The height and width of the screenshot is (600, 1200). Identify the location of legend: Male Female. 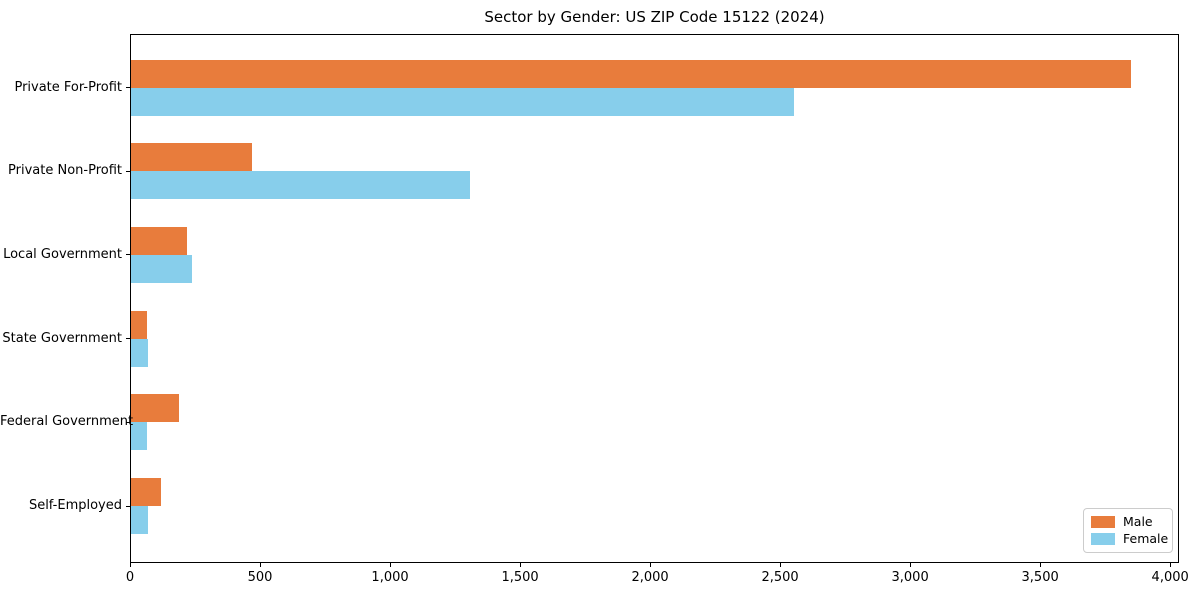
(1128, 530).